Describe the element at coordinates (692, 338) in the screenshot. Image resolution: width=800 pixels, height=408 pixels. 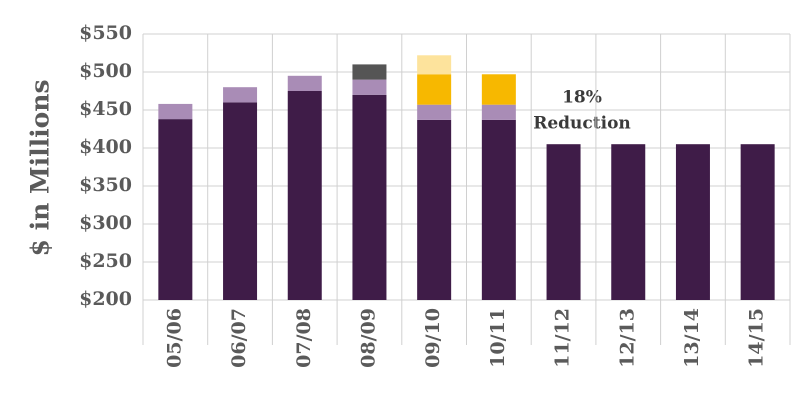
I see `x-tick-label: 13/14` at that location.